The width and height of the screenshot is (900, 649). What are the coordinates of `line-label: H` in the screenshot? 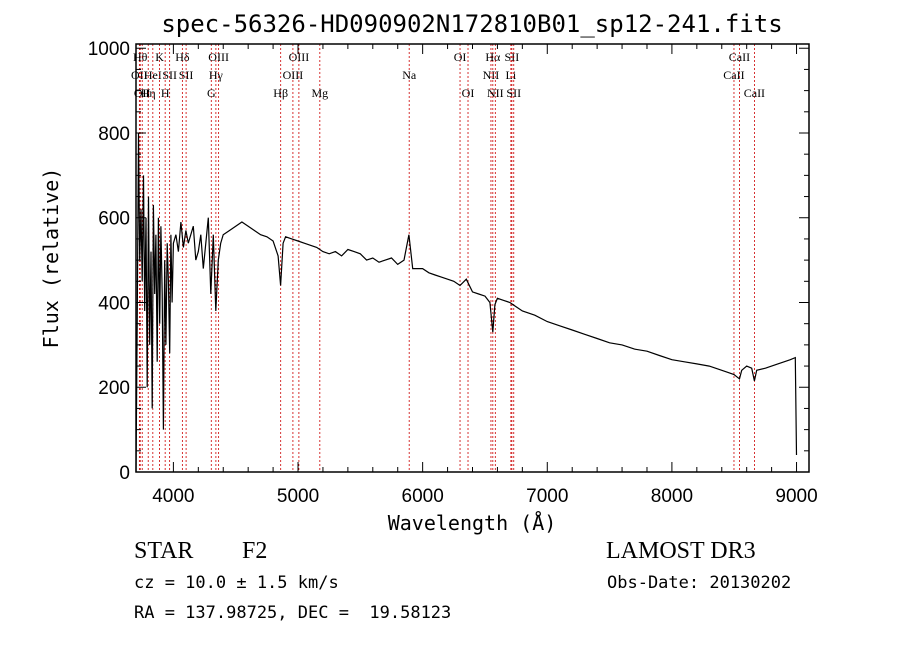 It's located at (165, 93).